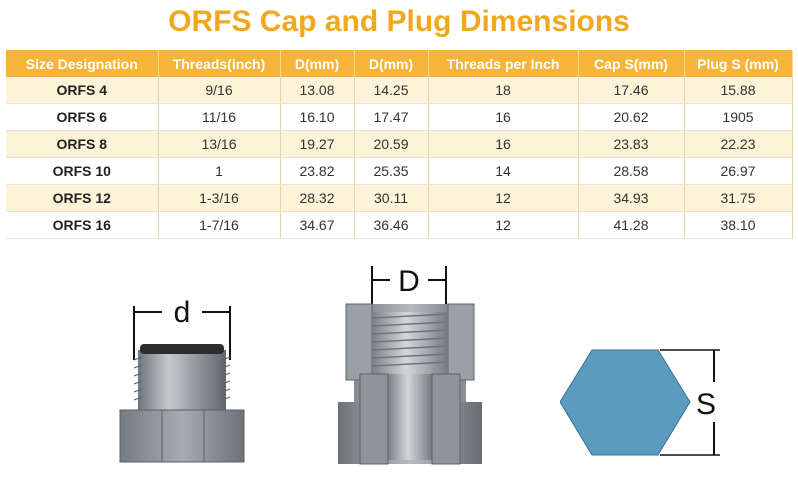  Describe the element at coordinates (82, 117) in the screenshot. I see `cell-size: ORFS 6` at that location.